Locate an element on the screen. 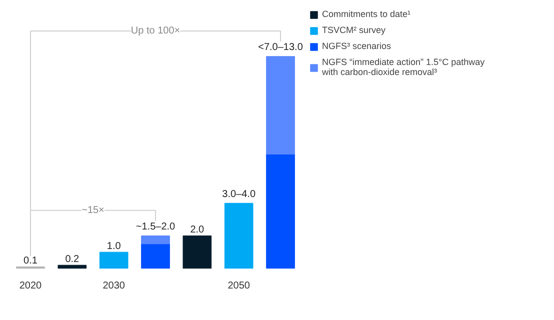 Image resolution: width=554 pixels, height=320 pixels. data-label: 3.0–4.0 is located at coordinates (239, 194).